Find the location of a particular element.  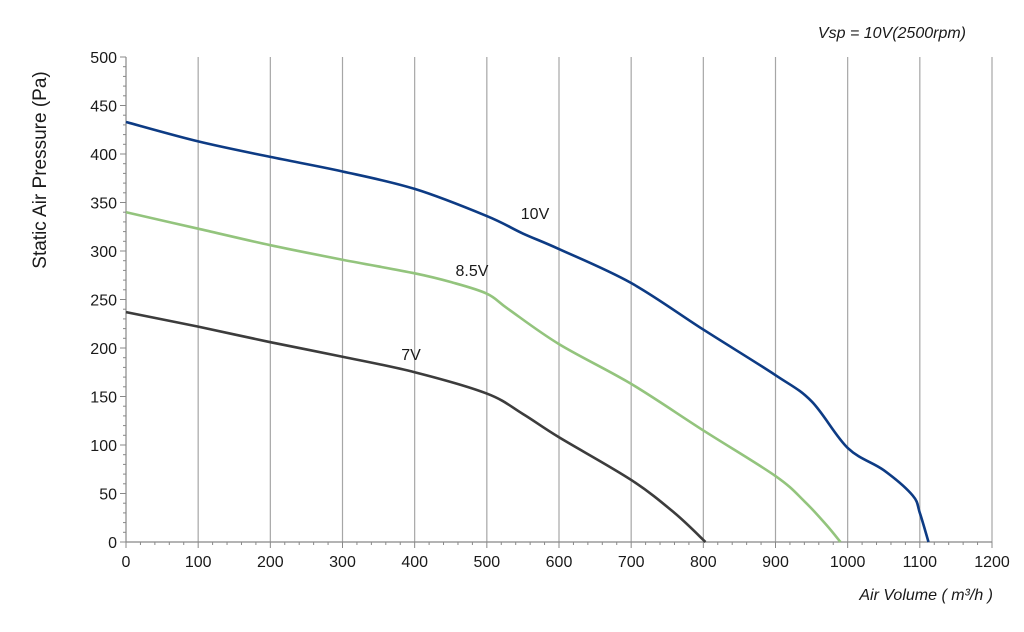

y-tick-label: 250 is located at coordinates (103, 301).